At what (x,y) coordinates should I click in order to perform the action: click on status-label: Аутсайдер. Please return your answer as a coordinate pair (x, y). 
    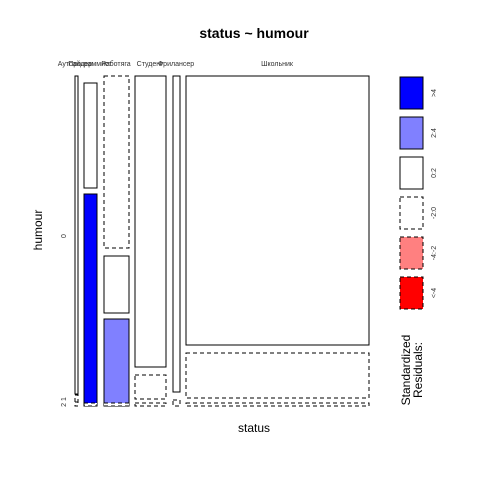
    Looking at the image, I should click on (75, 64).